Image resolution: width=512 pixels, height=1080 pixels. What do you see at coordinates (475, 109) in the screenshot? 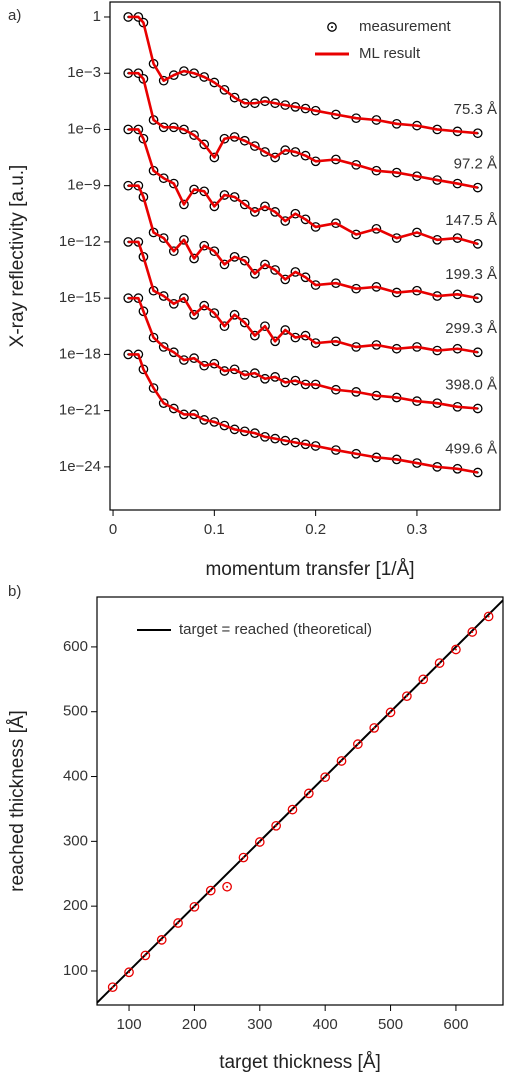
I see `curve-label: 75.3 Å` at bounding box center [475, 109].